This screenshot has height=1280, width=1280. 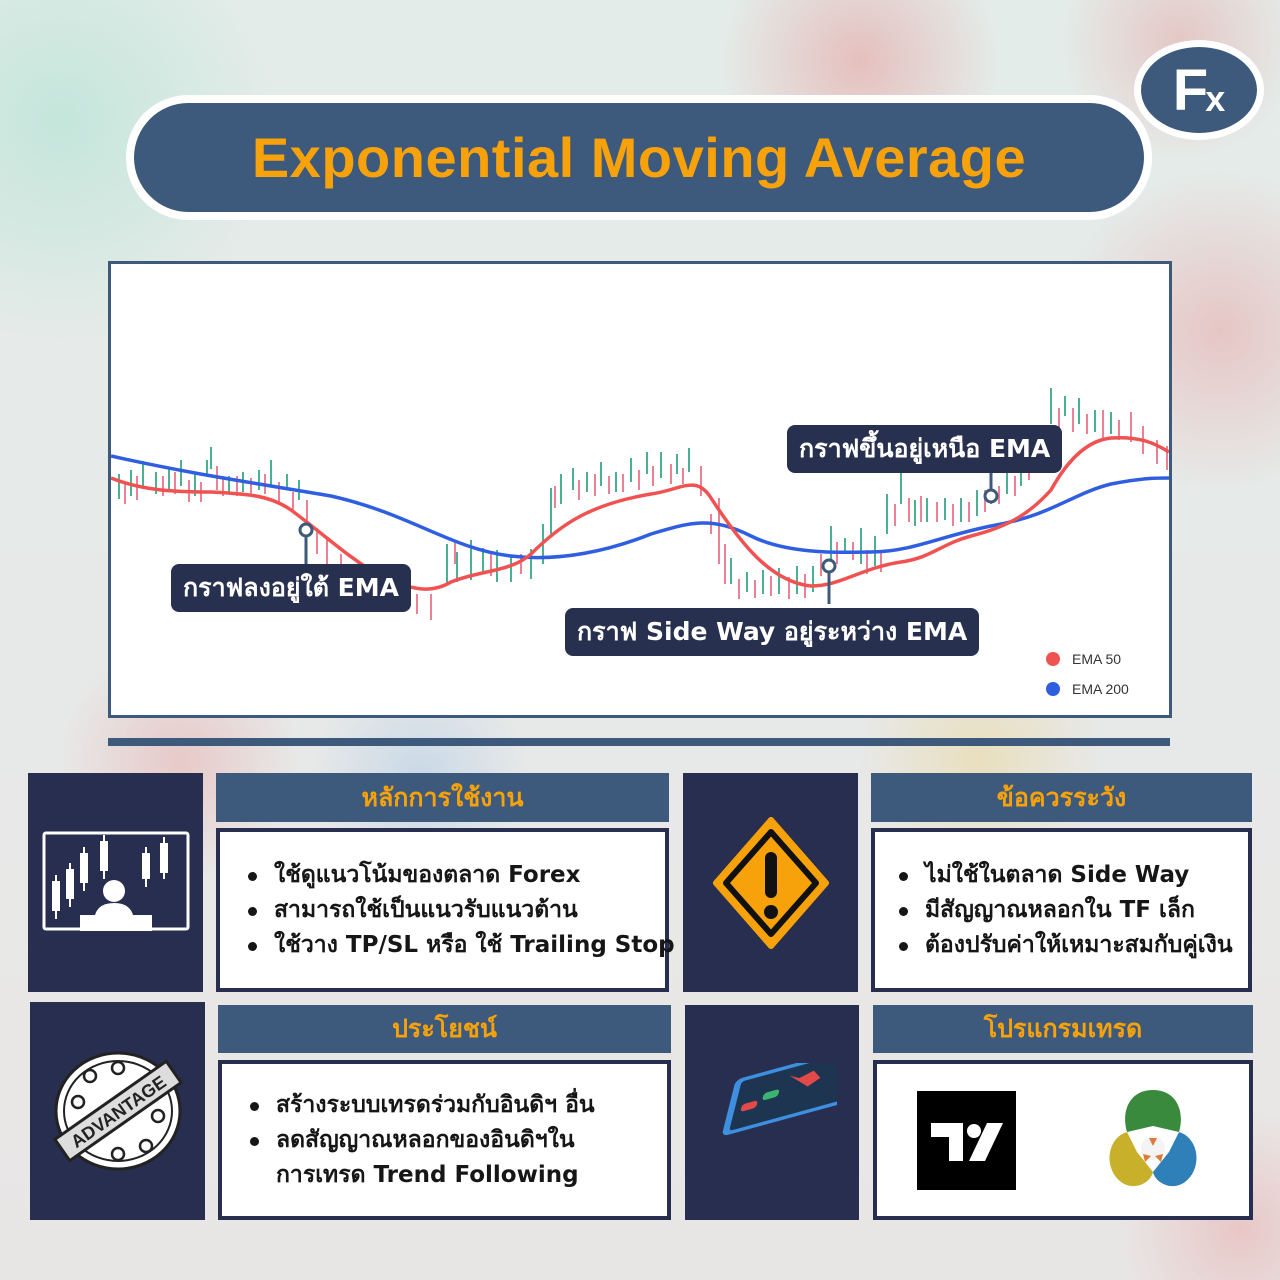 What do you see at coordinates (458, 1140) in the screenshot?
I see `list-item: ลดสัญญาณหลอกของอินดิฯใน` at bounding box center [458, 1140].